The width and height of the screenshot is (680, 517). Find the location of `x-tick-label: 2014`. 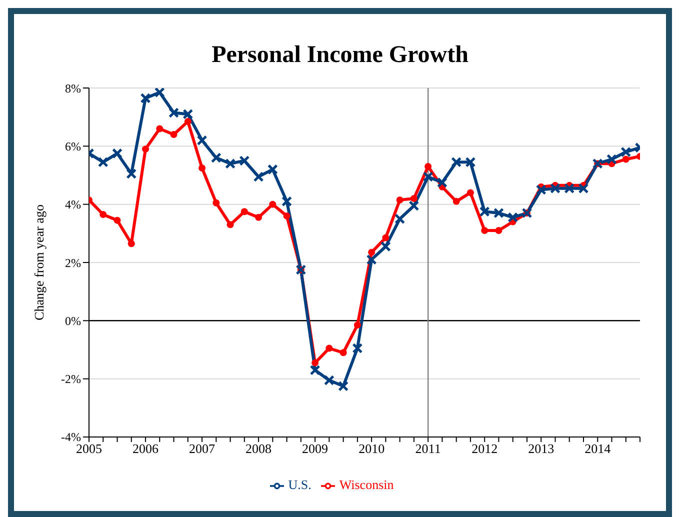

x-tick-label: 2014 is located at coordinates (598, 448).